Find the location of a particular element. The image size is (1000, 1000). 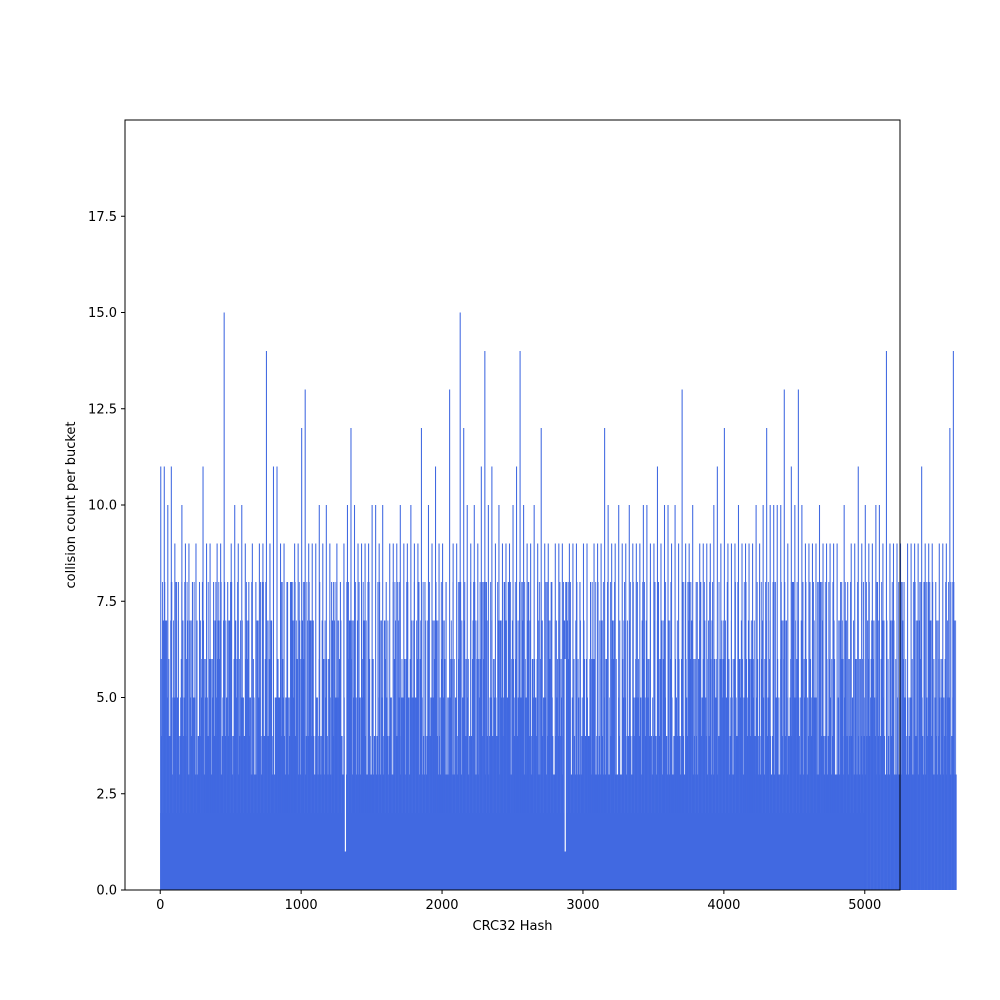

x-axis-label: CRC32 Hash is located at coordinates (513, 926).